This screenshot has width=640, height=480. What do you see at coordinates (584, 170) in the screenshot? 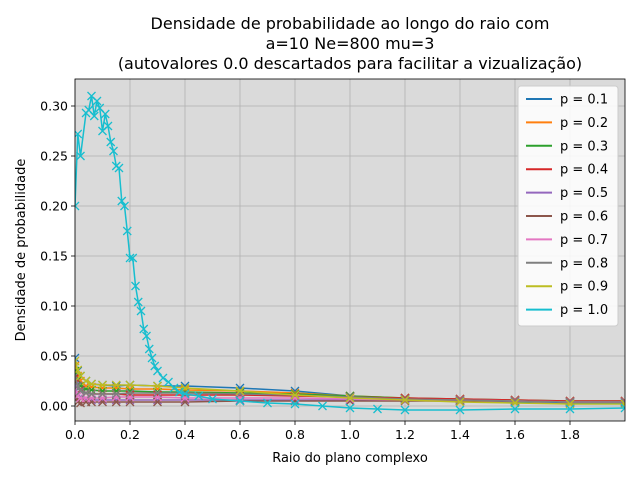
I see `legend-label: p = 0.4` at bounding box center [584, 170].